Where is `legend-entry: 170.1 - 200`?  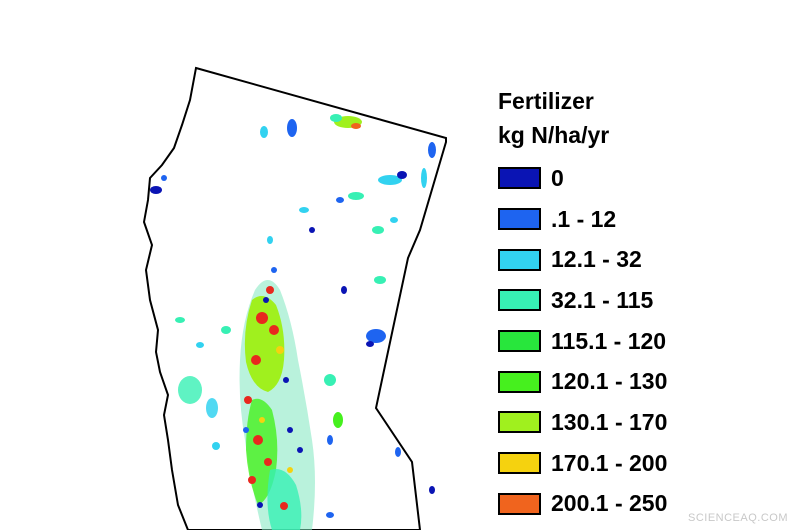 legend-entry: 170.1 - 200 is located at coordinates (582, 463).